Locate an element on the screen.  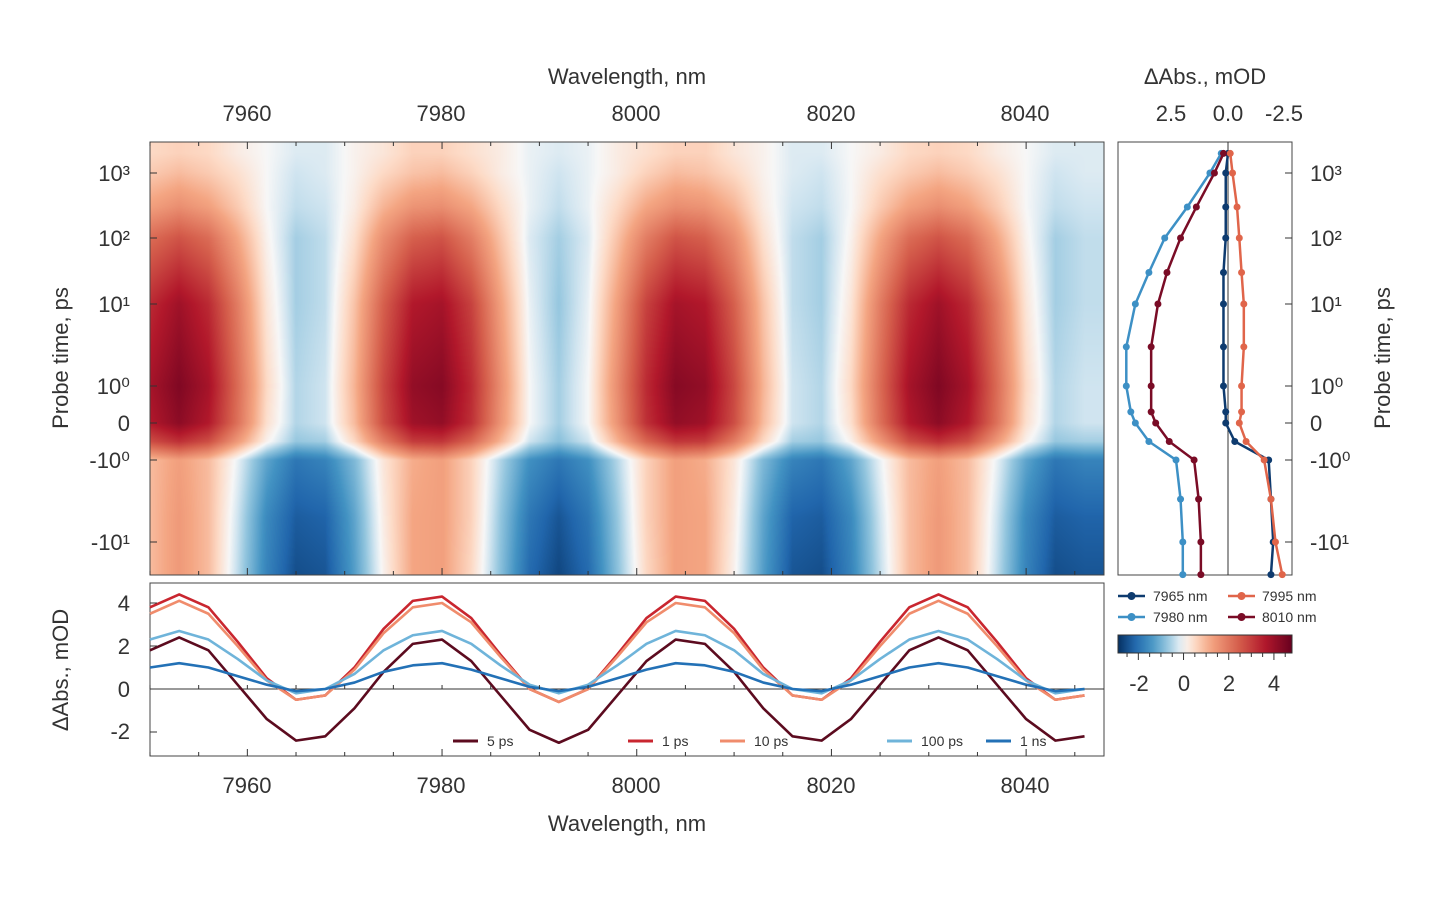
colorbar is located at coordinates (1205, 644).